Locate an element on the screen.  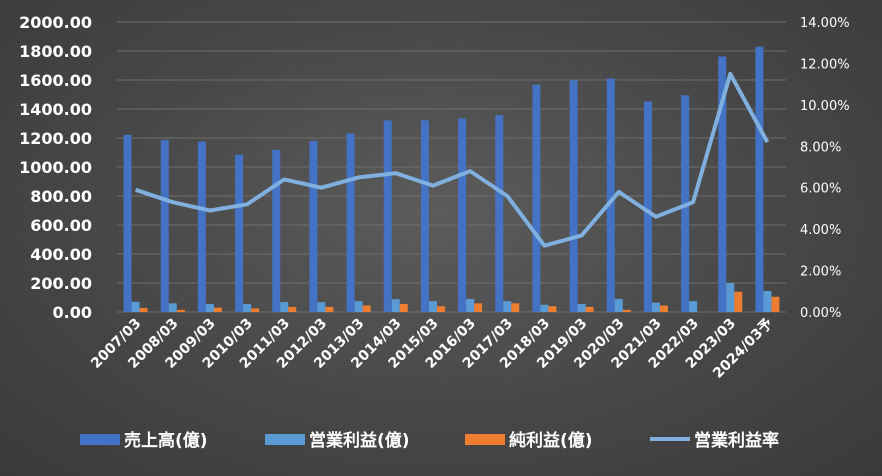
y-tick-label: 0.00 is located at coordinates (72, 312).